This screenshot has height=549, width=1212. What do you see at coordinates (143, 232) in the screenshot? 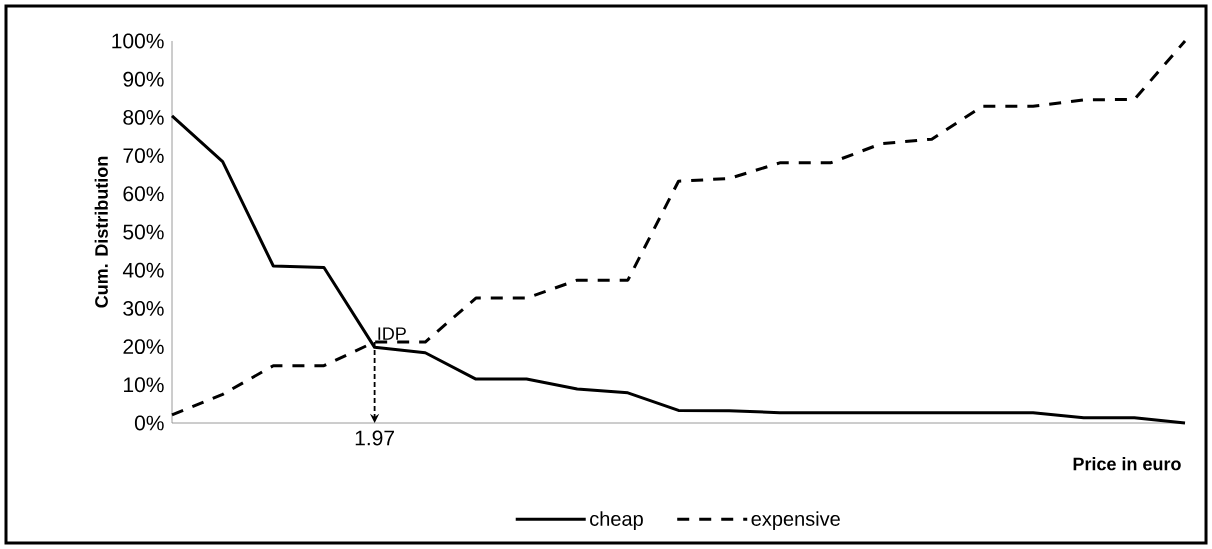
I see `y-tick-label: 50%` at bounding box center [143, 232].